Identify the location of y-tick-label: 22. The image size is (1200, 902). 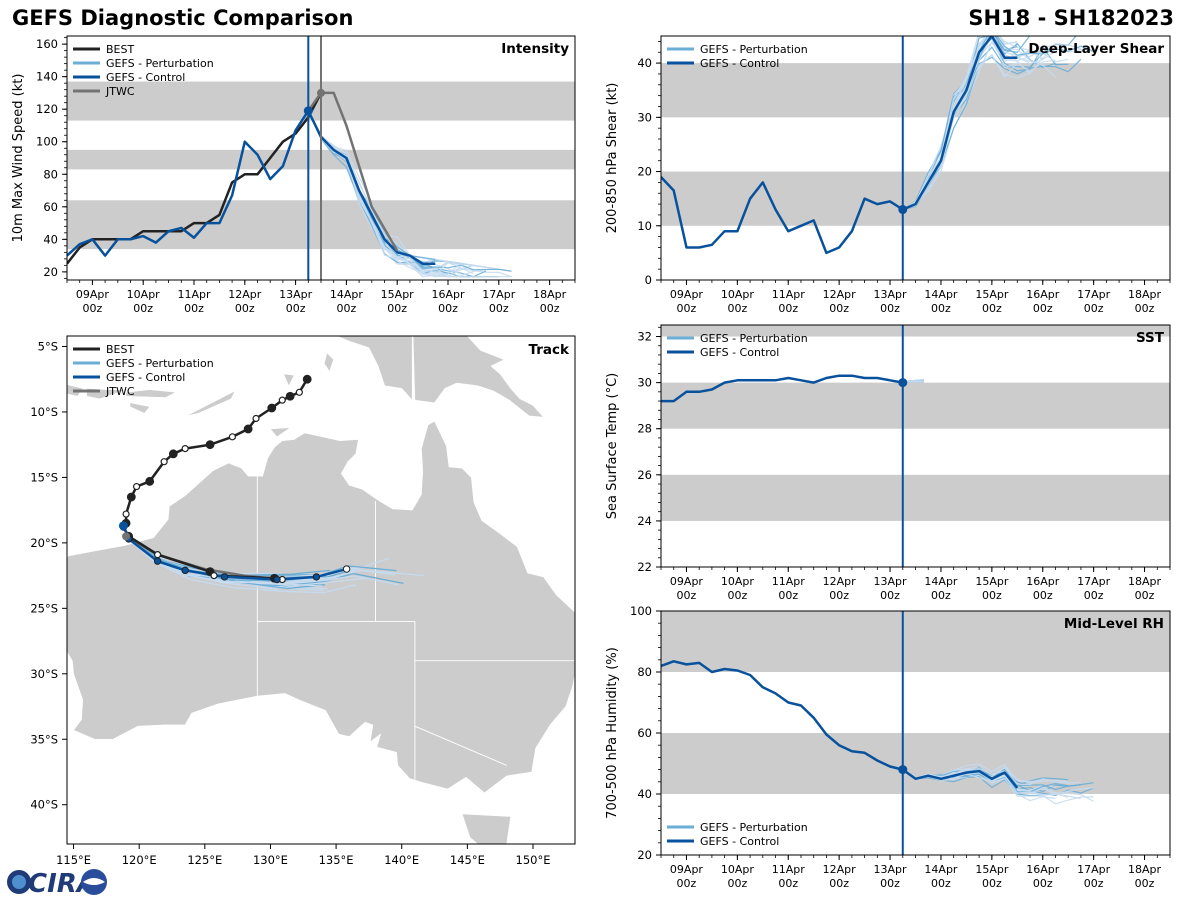
(644, 567).